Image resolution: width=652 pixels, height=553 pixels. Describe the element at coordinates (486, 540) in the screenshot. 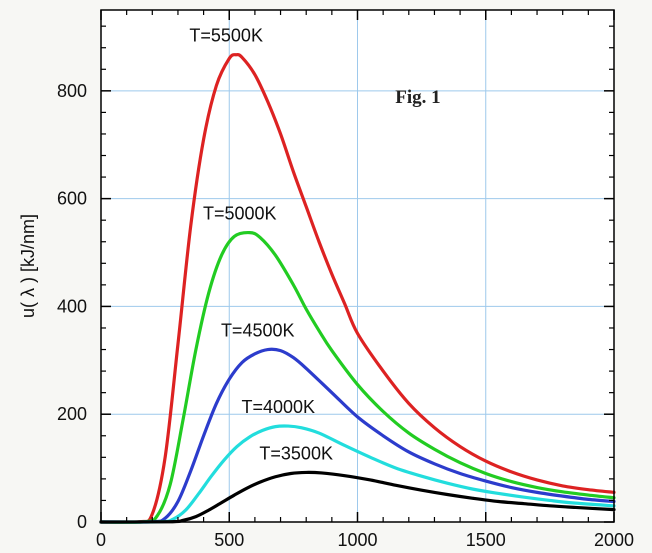

I see `x-tick-label: 1500` at that location.